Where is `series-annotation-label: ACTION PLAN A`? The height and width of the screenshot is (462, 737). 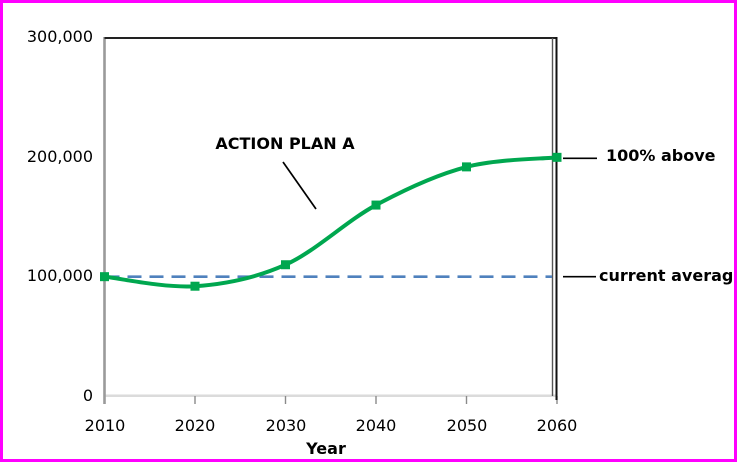
series-annotation-label: ACTION PLAN A is located at coordinates (285, 143).